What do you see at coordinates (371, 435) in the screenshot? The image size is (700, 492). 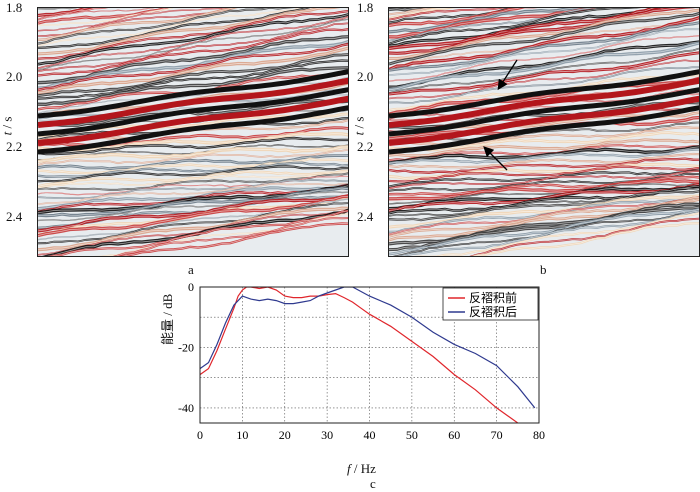 I see `x-tick-labels: 0 10 20 30 40 50 60 70 80` at bounding box center [371, 435].